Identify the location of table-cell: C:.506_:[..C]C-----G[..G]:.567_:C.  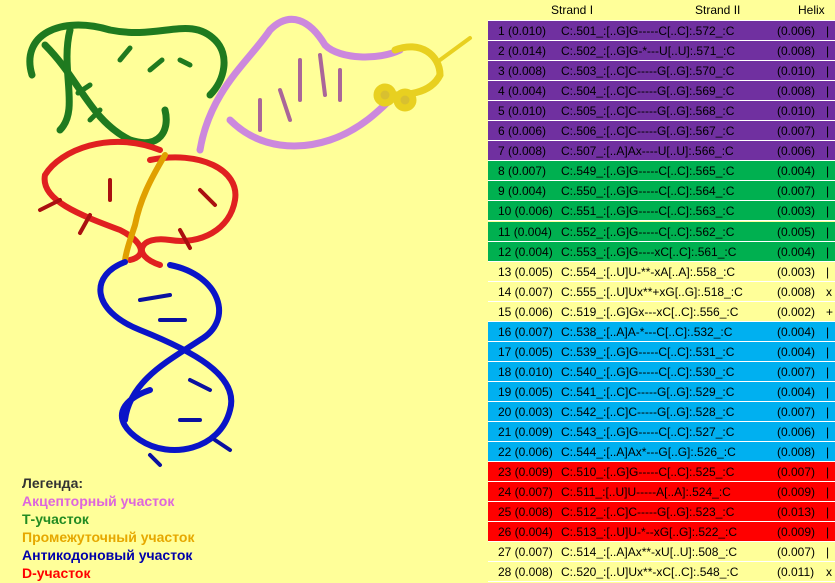
(648, 131).